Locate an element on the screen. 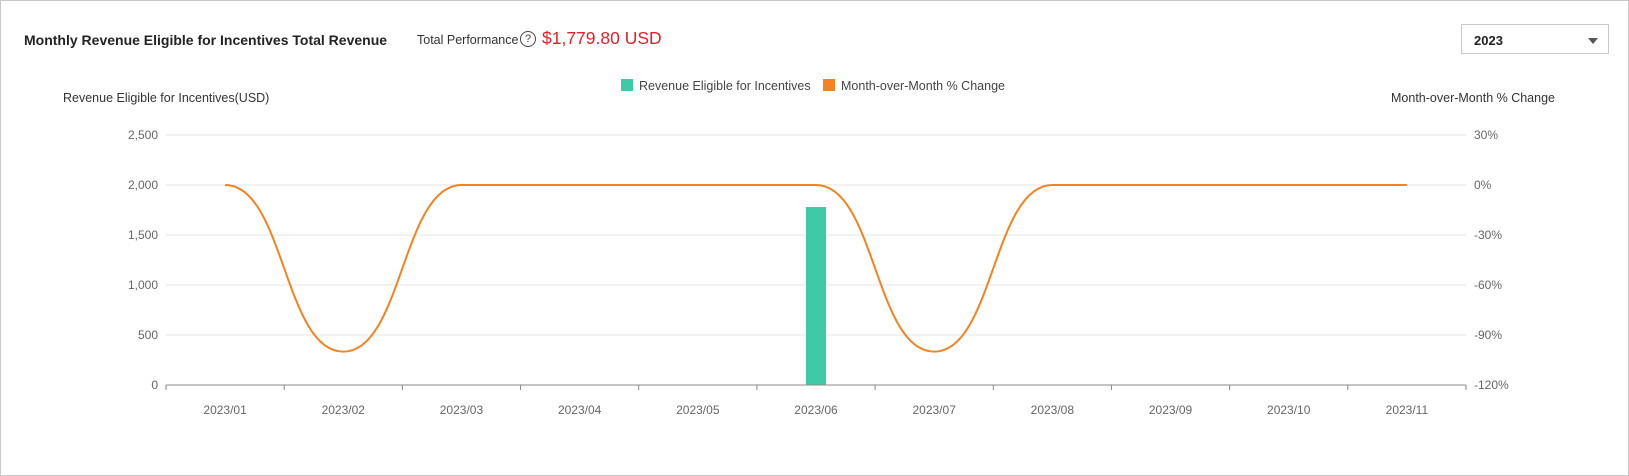 Image resolution: width=1629 pixels, height=476 pixels. legend-swatch-revenue is located at coordinates (627, 85).